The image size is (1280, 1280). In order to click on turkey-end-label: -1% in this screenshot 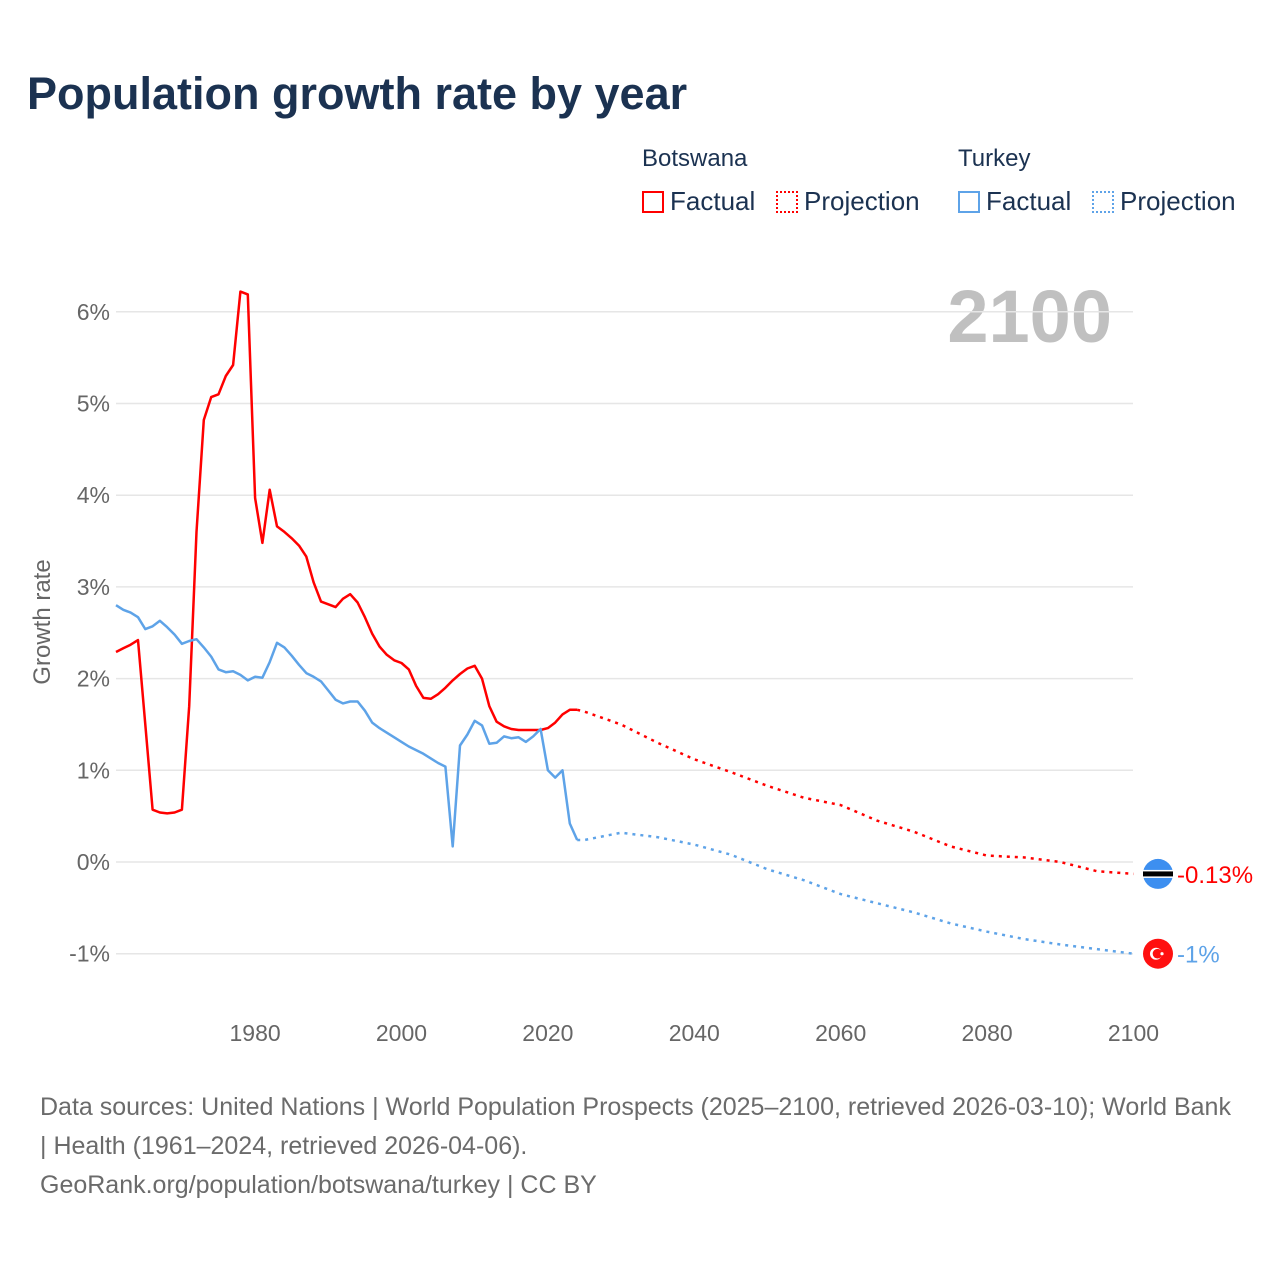, I will do `click(1198, 955)`.